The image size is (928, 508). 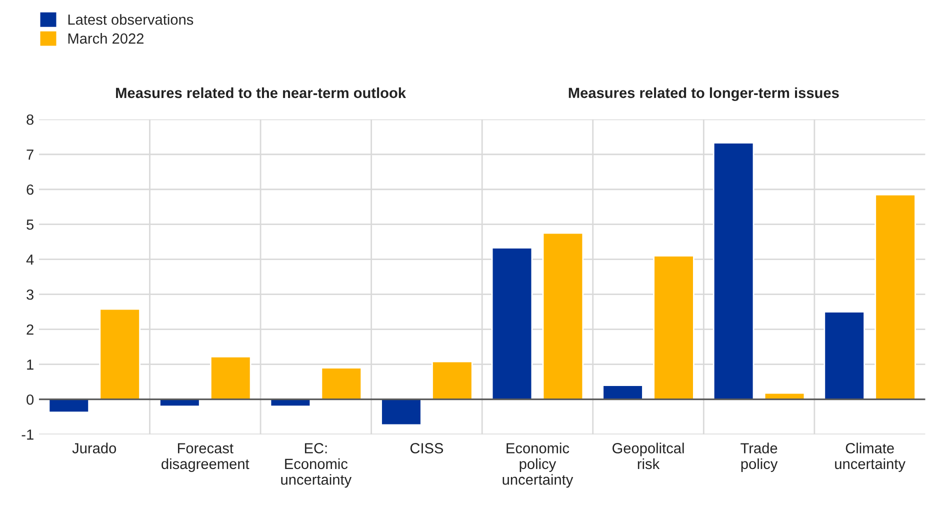 What do you see at coordinates (28, 435) in the screenshot?
I see `y-tick-label: -1` at bounding box center [28, 435].